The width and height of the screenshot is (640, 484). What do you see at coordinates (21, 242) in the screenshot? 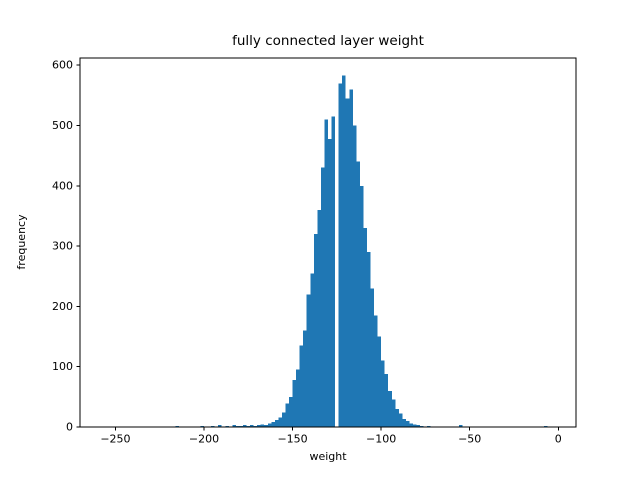
I see `y-axis-label: frequency` at bounding box center [21, 242].